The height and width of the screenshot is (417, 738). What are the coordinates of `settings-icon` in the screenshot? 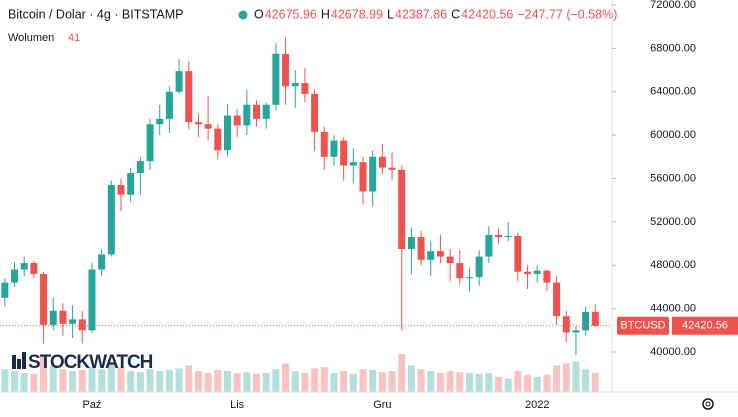 It's located at (708, 404).